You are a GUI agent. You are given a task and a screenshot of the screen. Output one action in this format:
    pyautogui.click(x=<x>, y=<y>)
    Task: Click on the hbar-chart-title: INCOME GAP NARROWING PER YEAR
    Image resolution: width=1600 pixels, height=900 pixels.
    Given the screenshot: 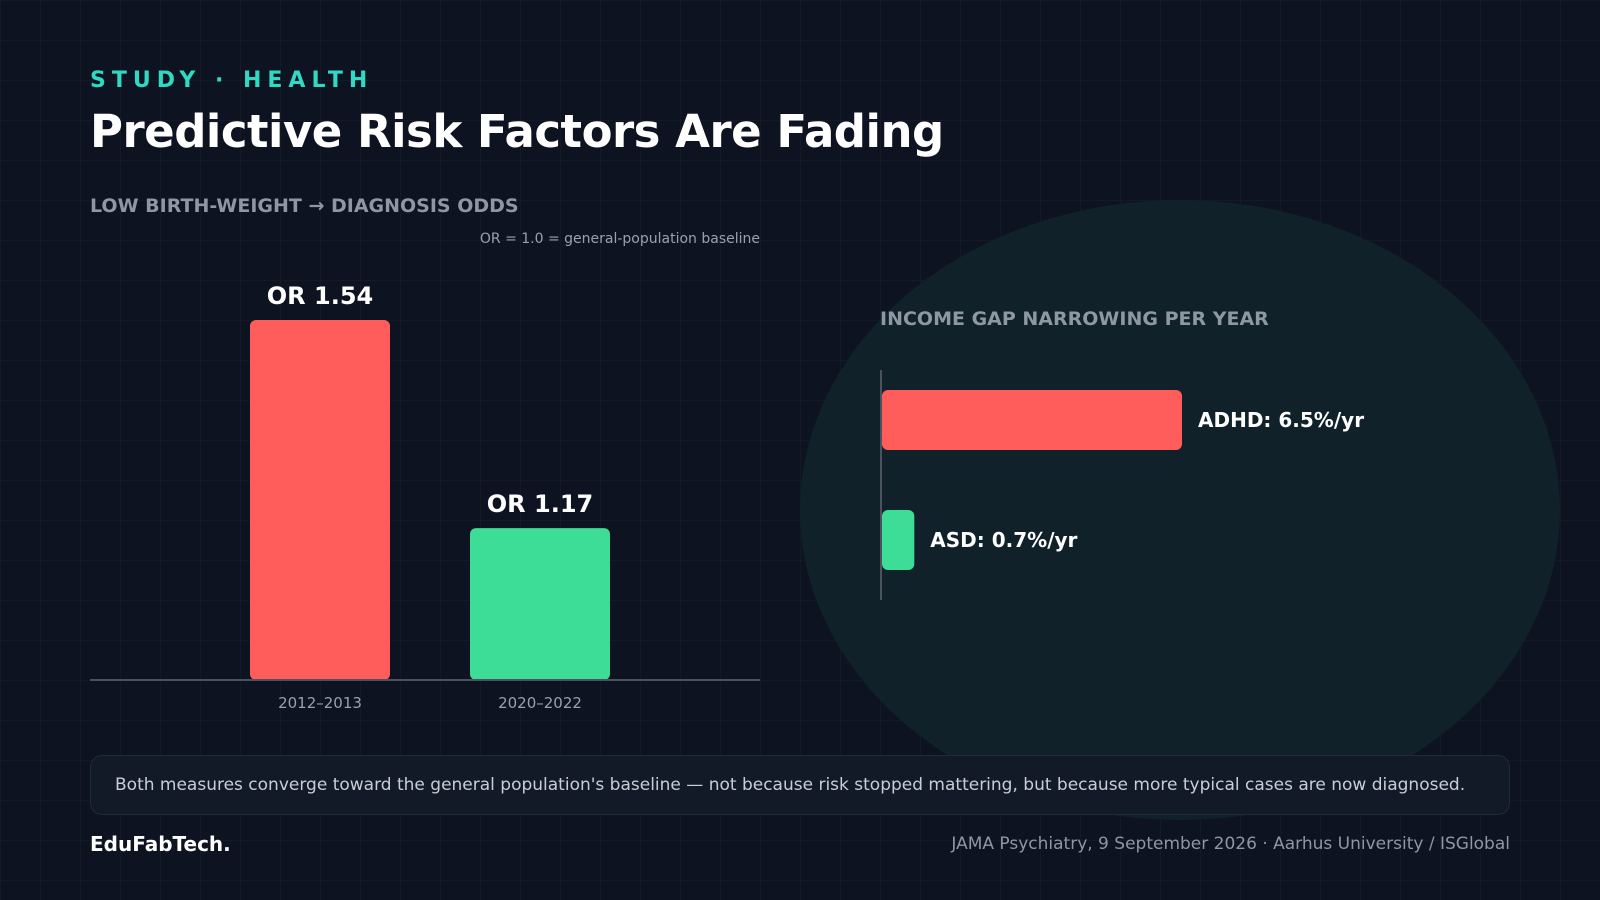 What is the action you would take?
    pyautogui.click(x=1074, y=319)
    